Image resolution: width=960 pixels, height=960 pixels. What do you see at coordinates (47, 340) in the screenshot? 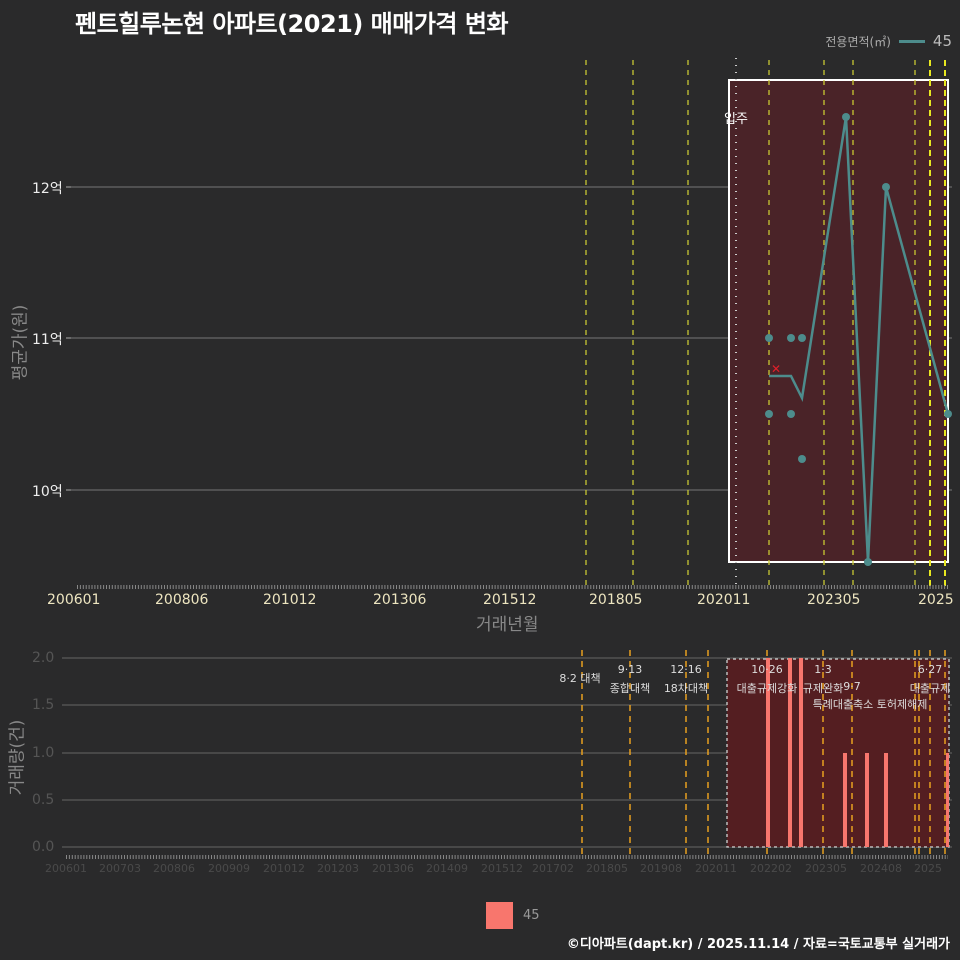
I see `y-tick-11: 11억` at bounding box center [47, 340].